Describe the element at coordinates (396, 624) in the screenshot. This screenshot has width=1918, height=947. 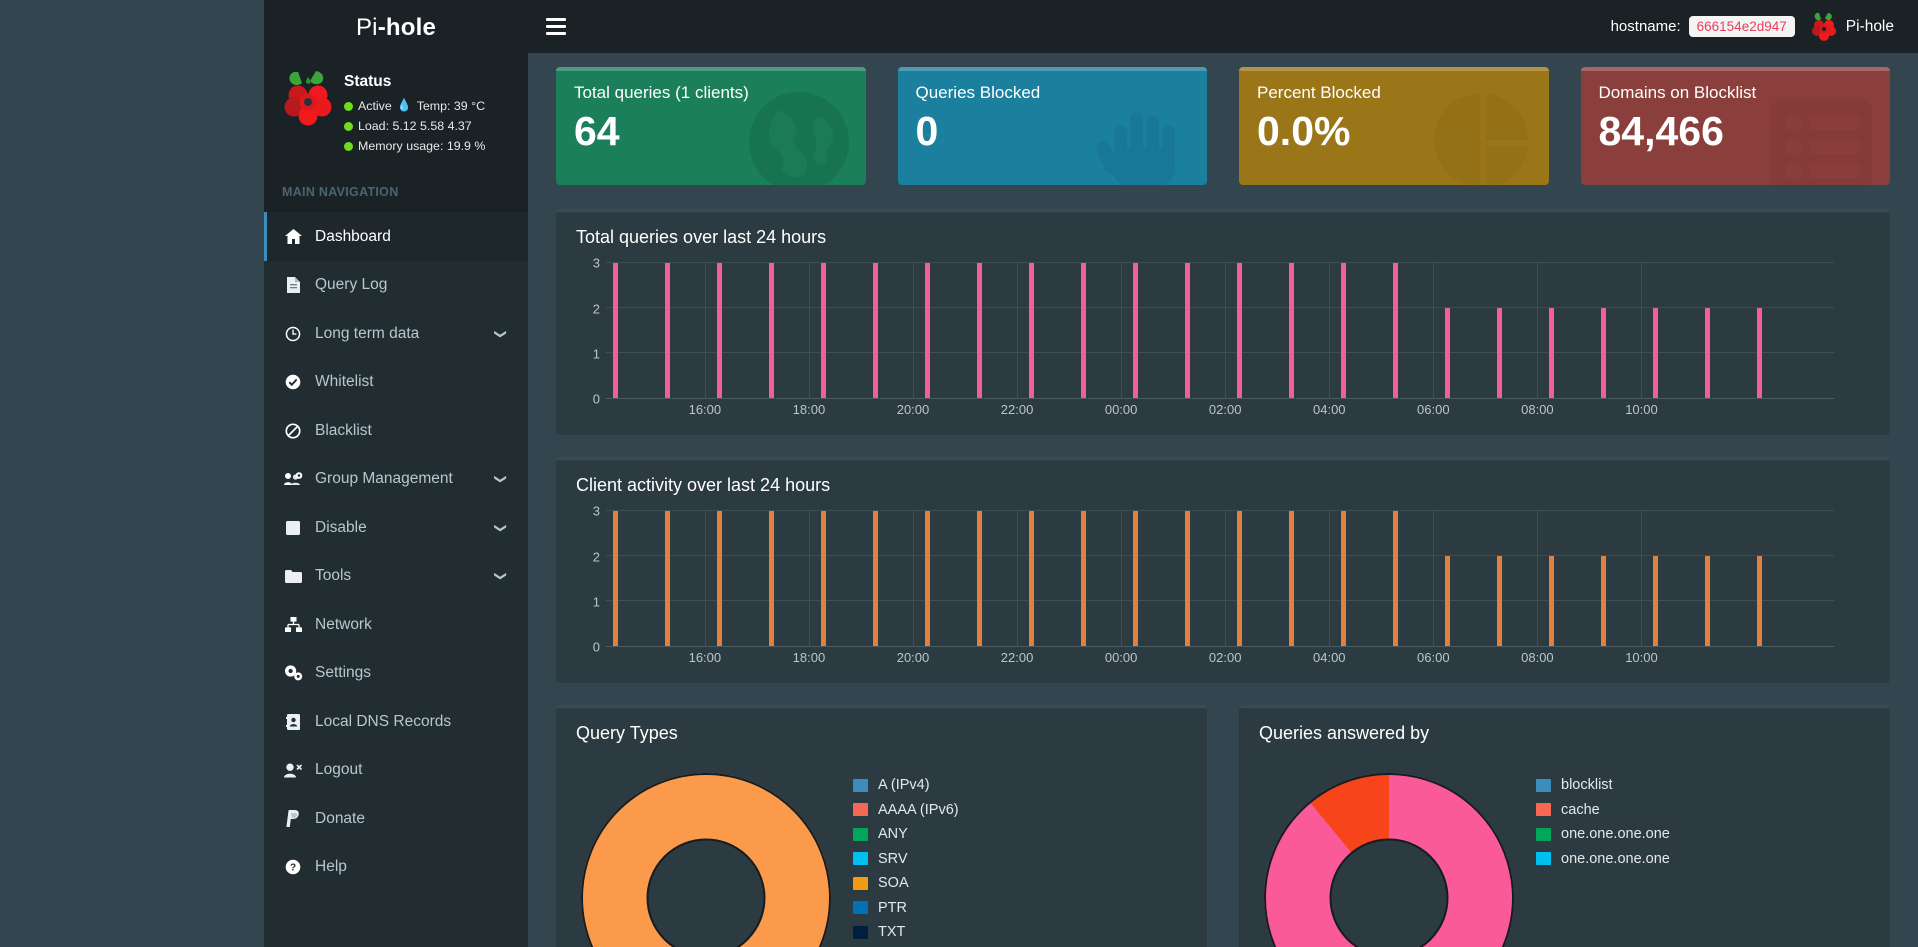
I see `sidebar-item-network: Network` at that location.